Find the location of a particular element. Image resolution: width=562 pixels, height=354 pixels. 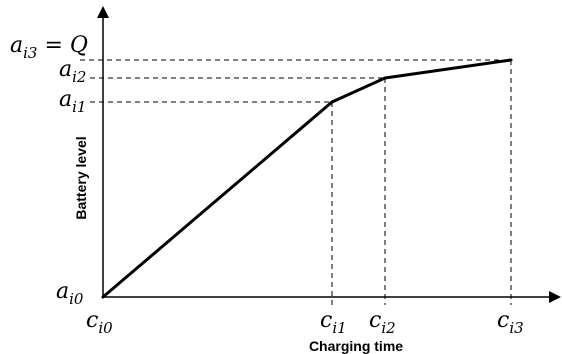

y-axis-title: Battery level is located at coordinates (81, 177).